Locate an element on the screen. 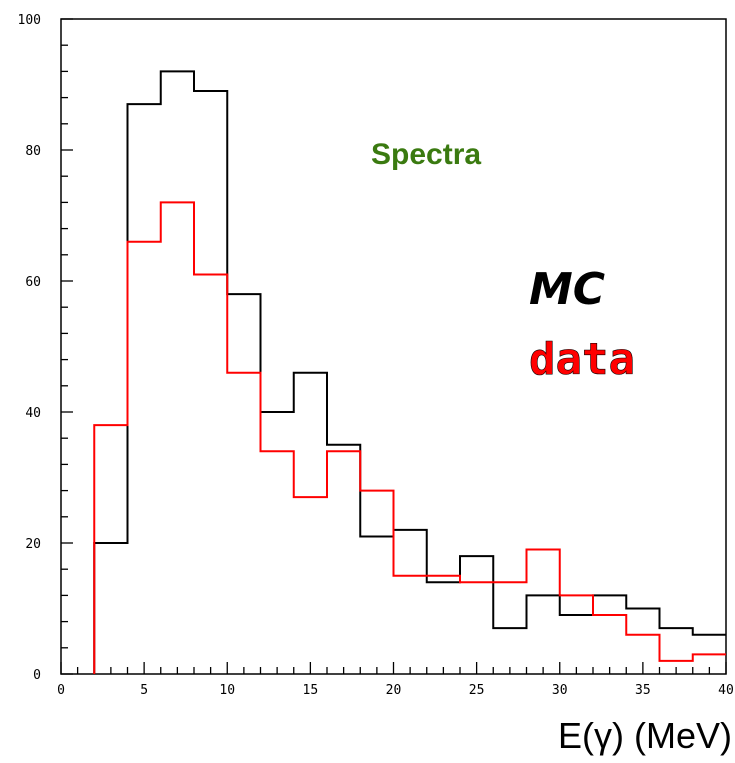  y-tick-label: 20 is located at coordinates (33, 544).